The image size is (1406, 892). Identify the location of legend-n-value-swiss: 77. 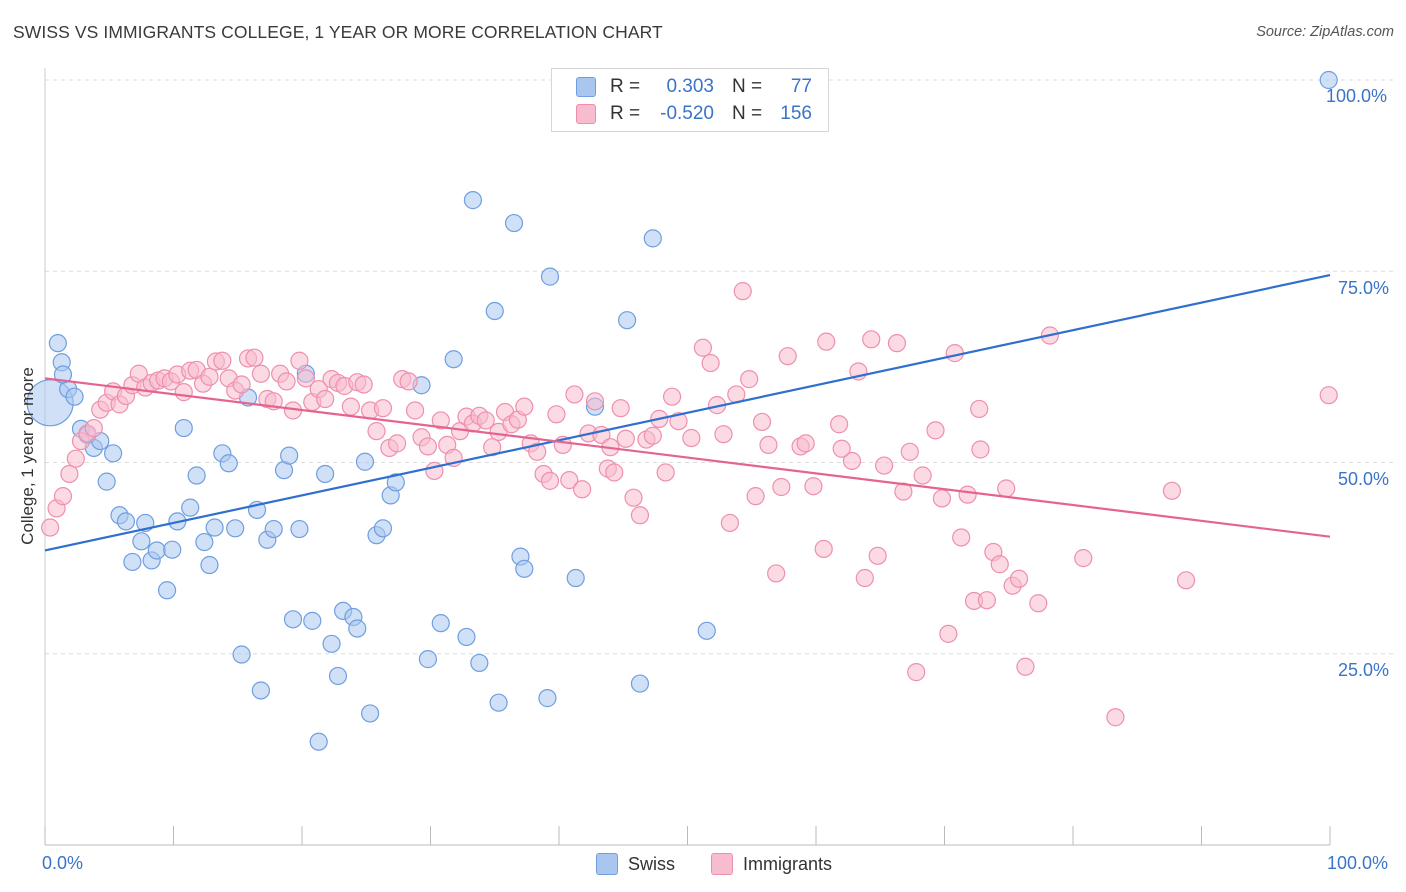
(801, 86).